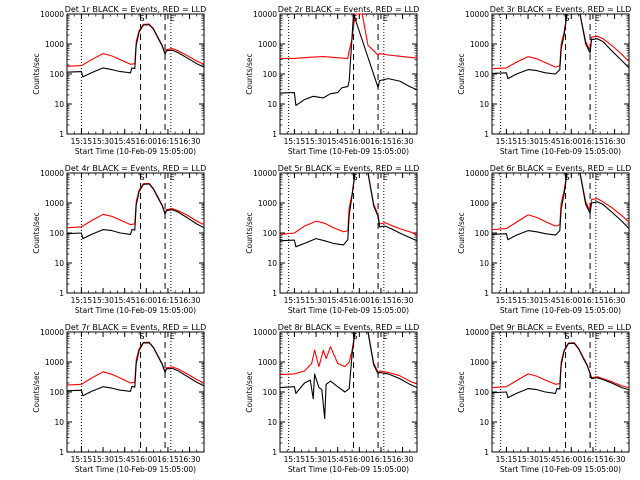 The image size is (640, 480). Describe the element at coordinates (561, 9) in the screenshot. I see `panel-title: Det 3r BLACK = Events, RED = LLD` at that location.